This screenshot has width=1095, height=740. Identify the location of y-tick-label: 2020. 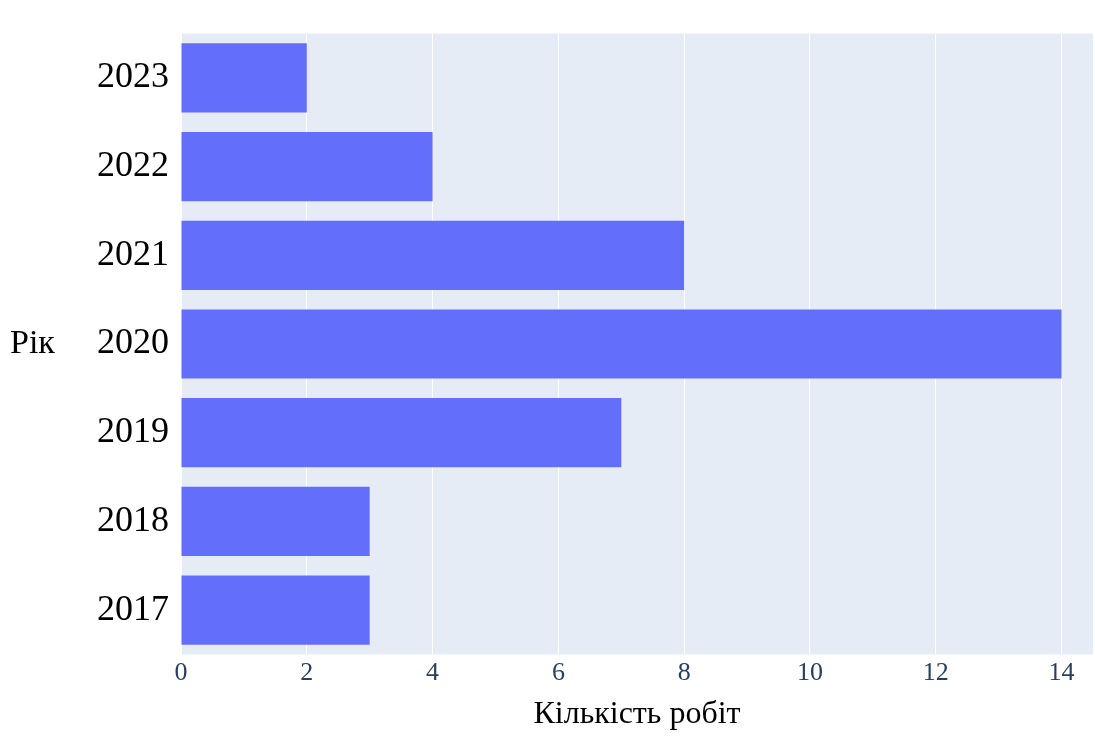
(133, 341).